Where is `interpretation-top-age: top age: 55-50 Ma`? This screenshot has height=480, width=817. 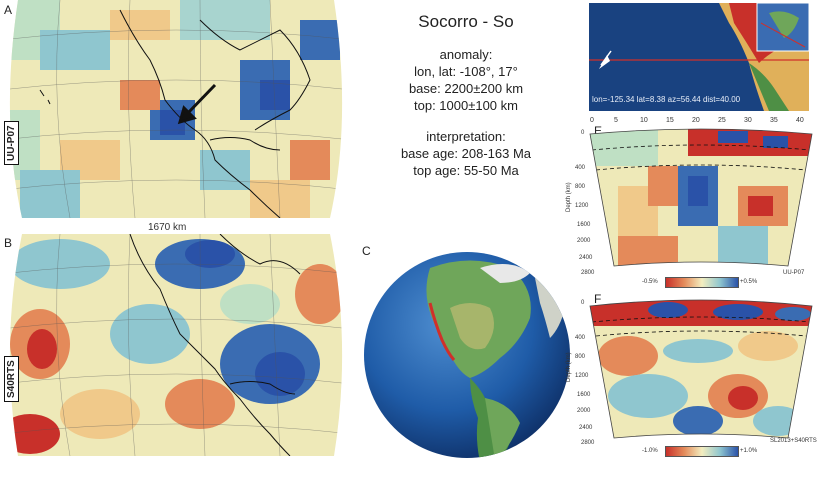
interpretation-top-age: top age: 55-50 Ma is located at coordinates (466, 170).